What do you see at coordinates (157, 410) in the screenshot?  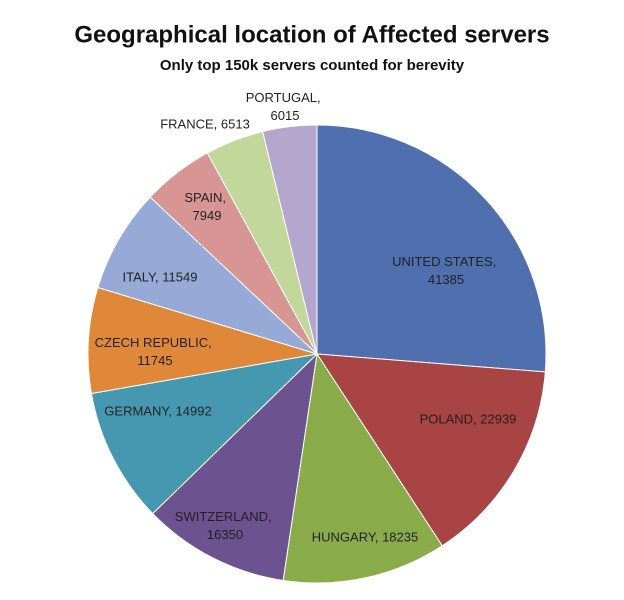 I see `data-label: GERMANY, 14992` at bounding box center [157, 410].